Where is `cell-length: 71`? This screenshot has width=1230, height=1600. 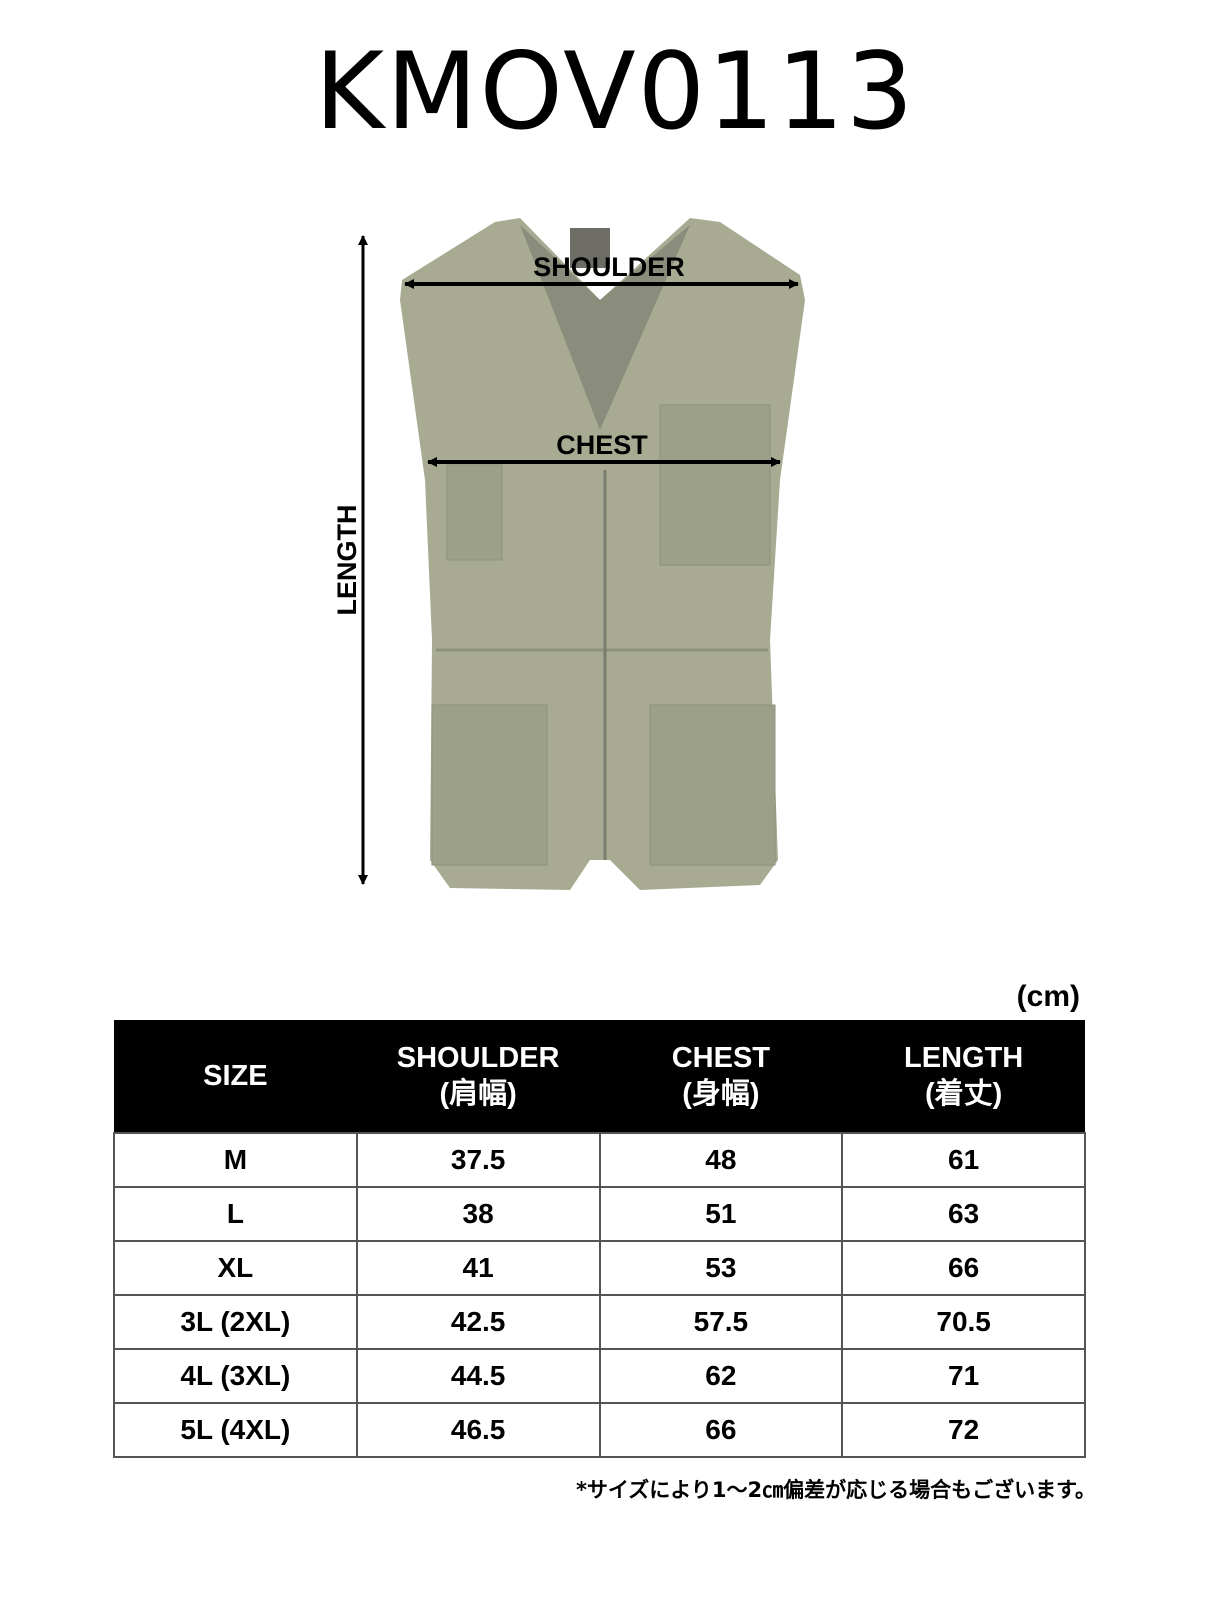
cell-length: 71 is located at coordinates (963, 1376).